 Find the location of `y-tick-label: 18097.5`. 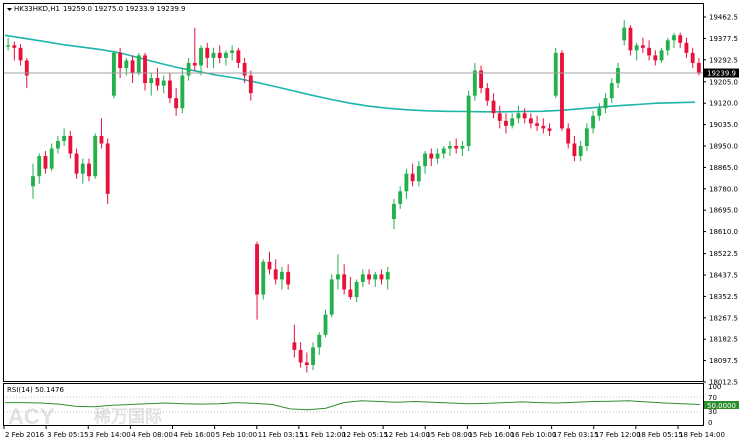

y-tick-label: 18097.5 is located at coordinates (723, 361).